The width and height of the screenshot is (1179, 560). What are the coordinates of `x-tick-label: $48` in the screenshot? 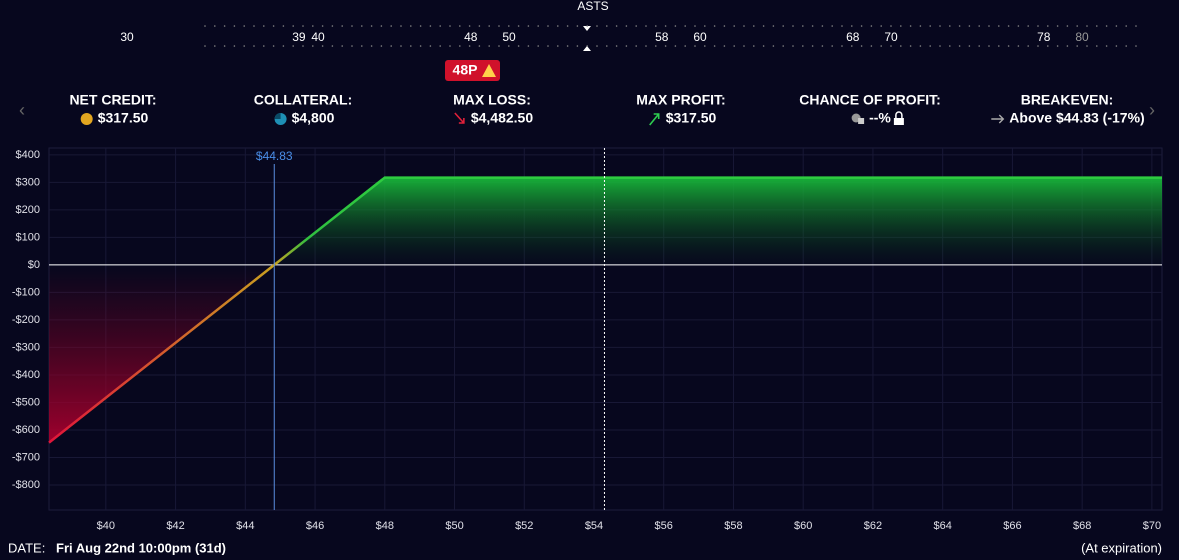 It's located at (385, 526).